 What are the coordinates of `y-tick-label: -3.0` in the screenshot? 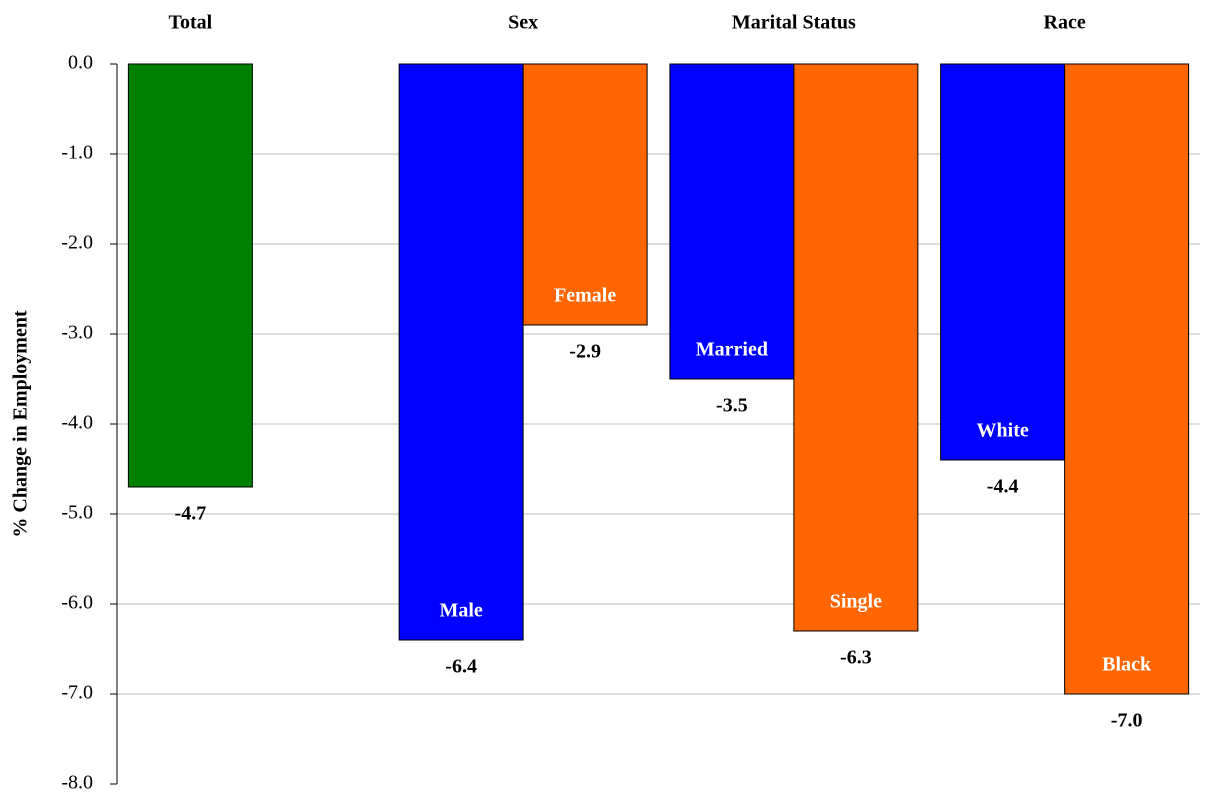 It's located at (77, 333).